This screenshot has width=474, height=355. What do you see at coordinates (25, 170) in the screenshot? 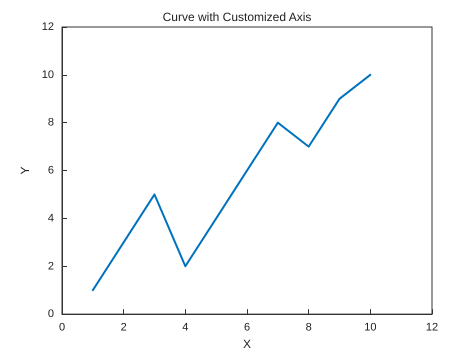
I see `y-axis-title: Y` at bounding box center [25, 170].